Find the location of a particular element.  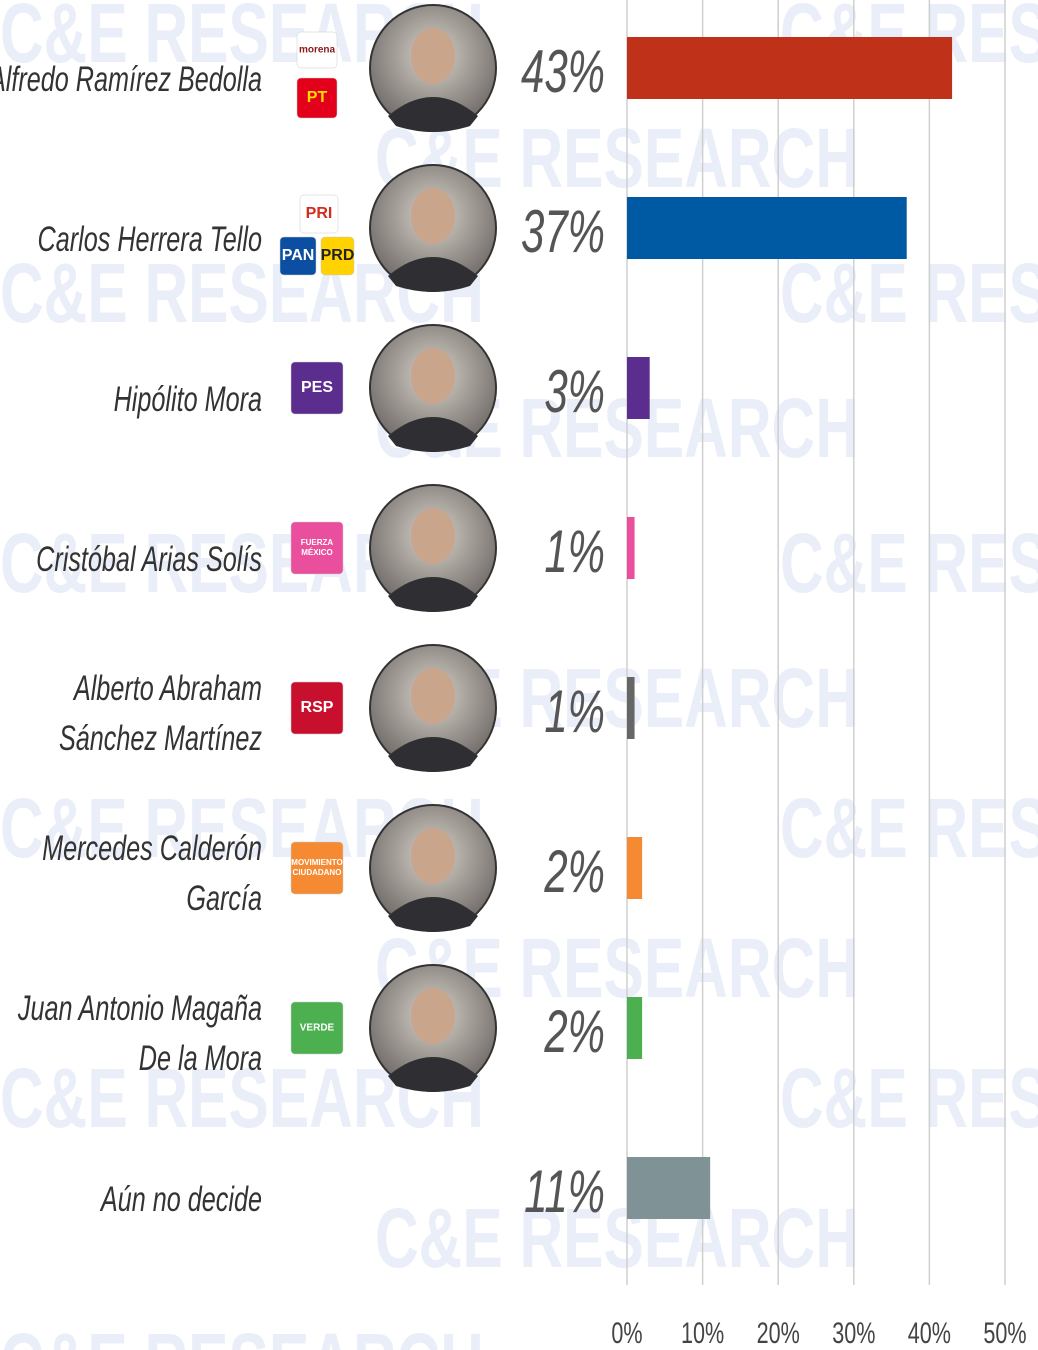

party-logo-label: morena is located at coordinates (317, 50).